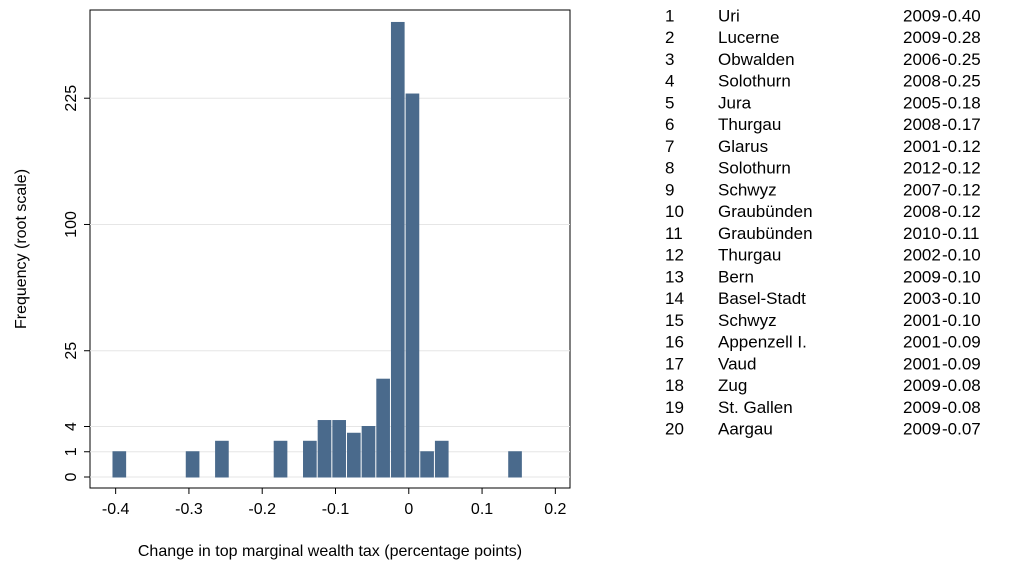 The width and height of the screenshot is (1011, 574). Describe the element at coordinates (674, 276) in the screenshot. I see `table-cell: 13` at that location.